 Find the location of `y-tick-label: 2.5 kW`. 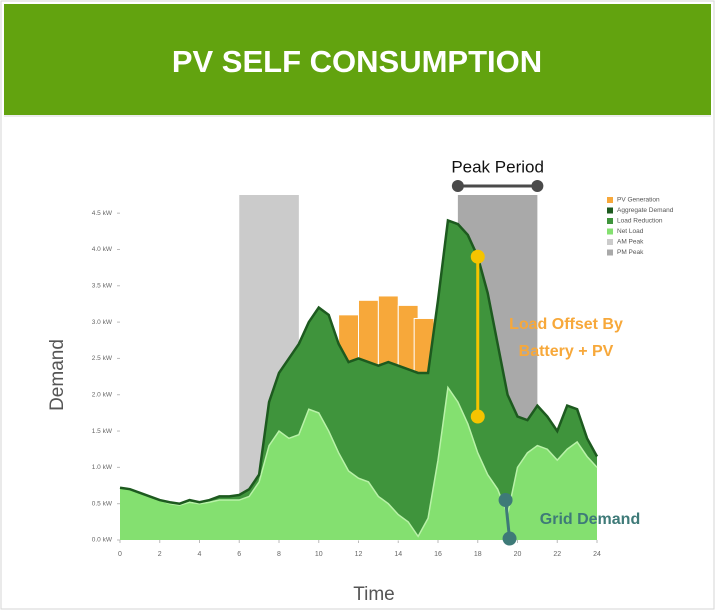

y-tick-label: 2.5 kW is located at coordinates (102, 358).